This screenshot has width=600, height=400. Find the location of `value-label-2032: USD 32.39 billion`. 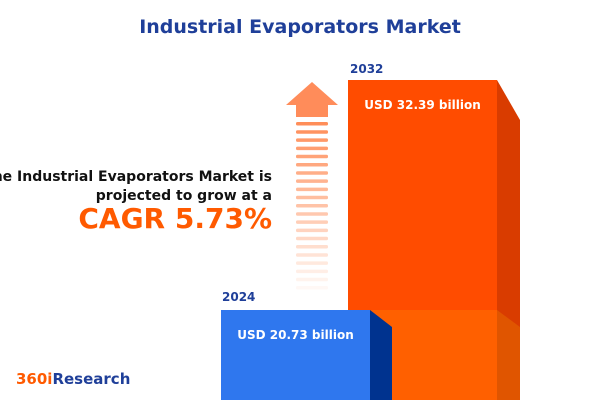

value-label-2032: USD 32.39 billion is located at coordinates (422, 105).